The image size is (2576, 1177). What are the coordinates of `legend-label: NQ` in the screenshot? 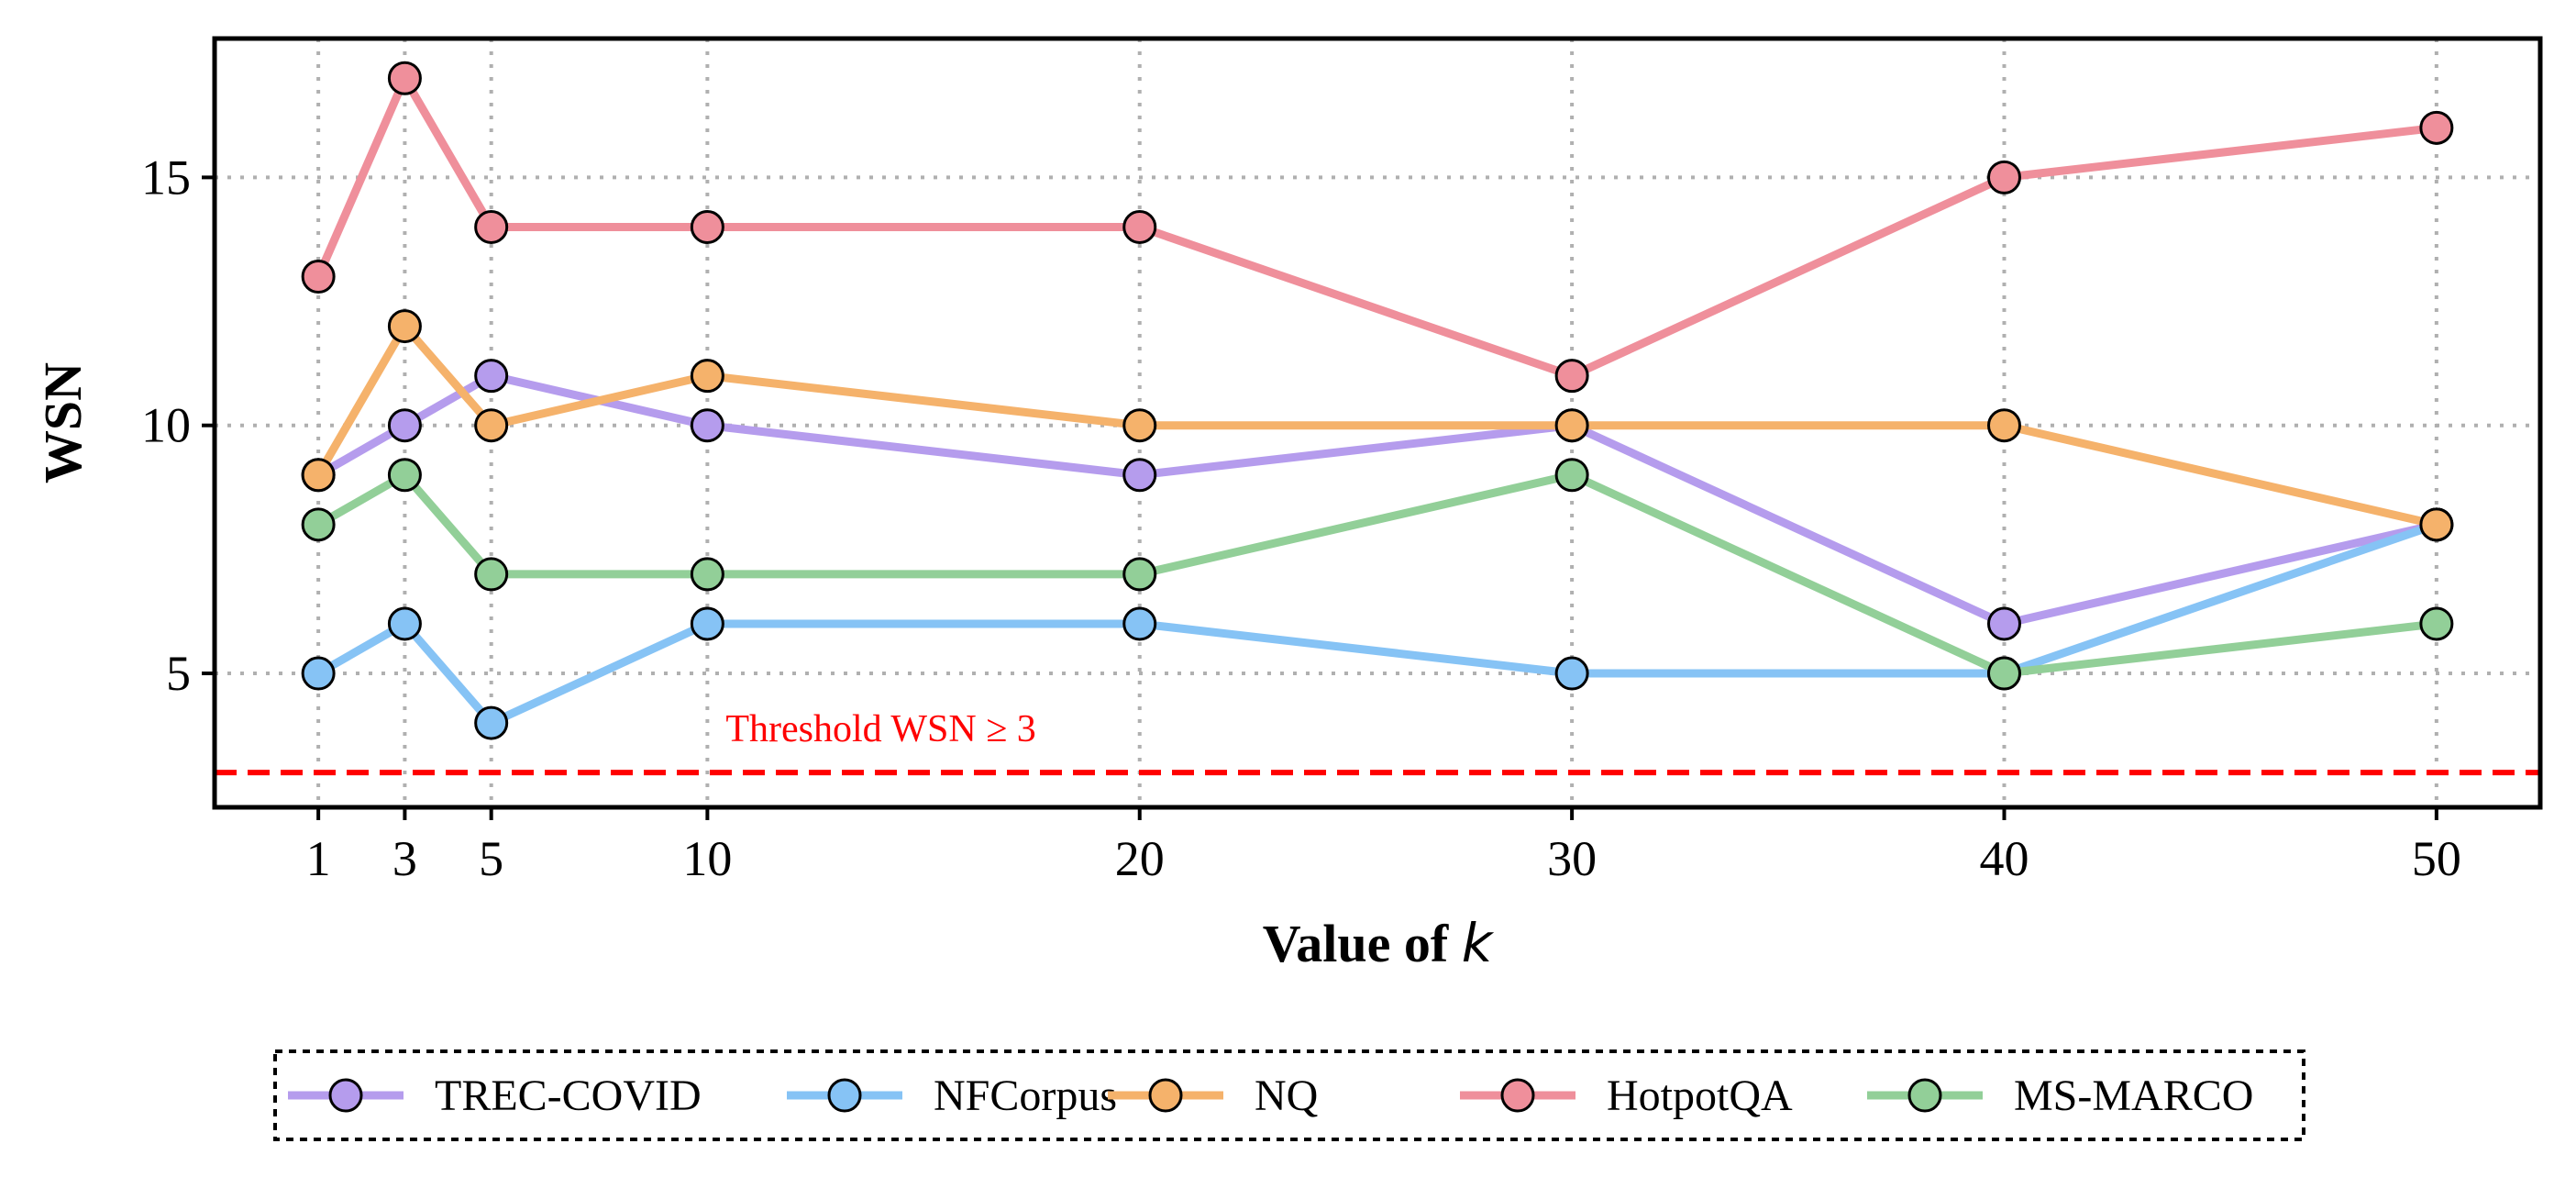 It's located at (1286, 1096).